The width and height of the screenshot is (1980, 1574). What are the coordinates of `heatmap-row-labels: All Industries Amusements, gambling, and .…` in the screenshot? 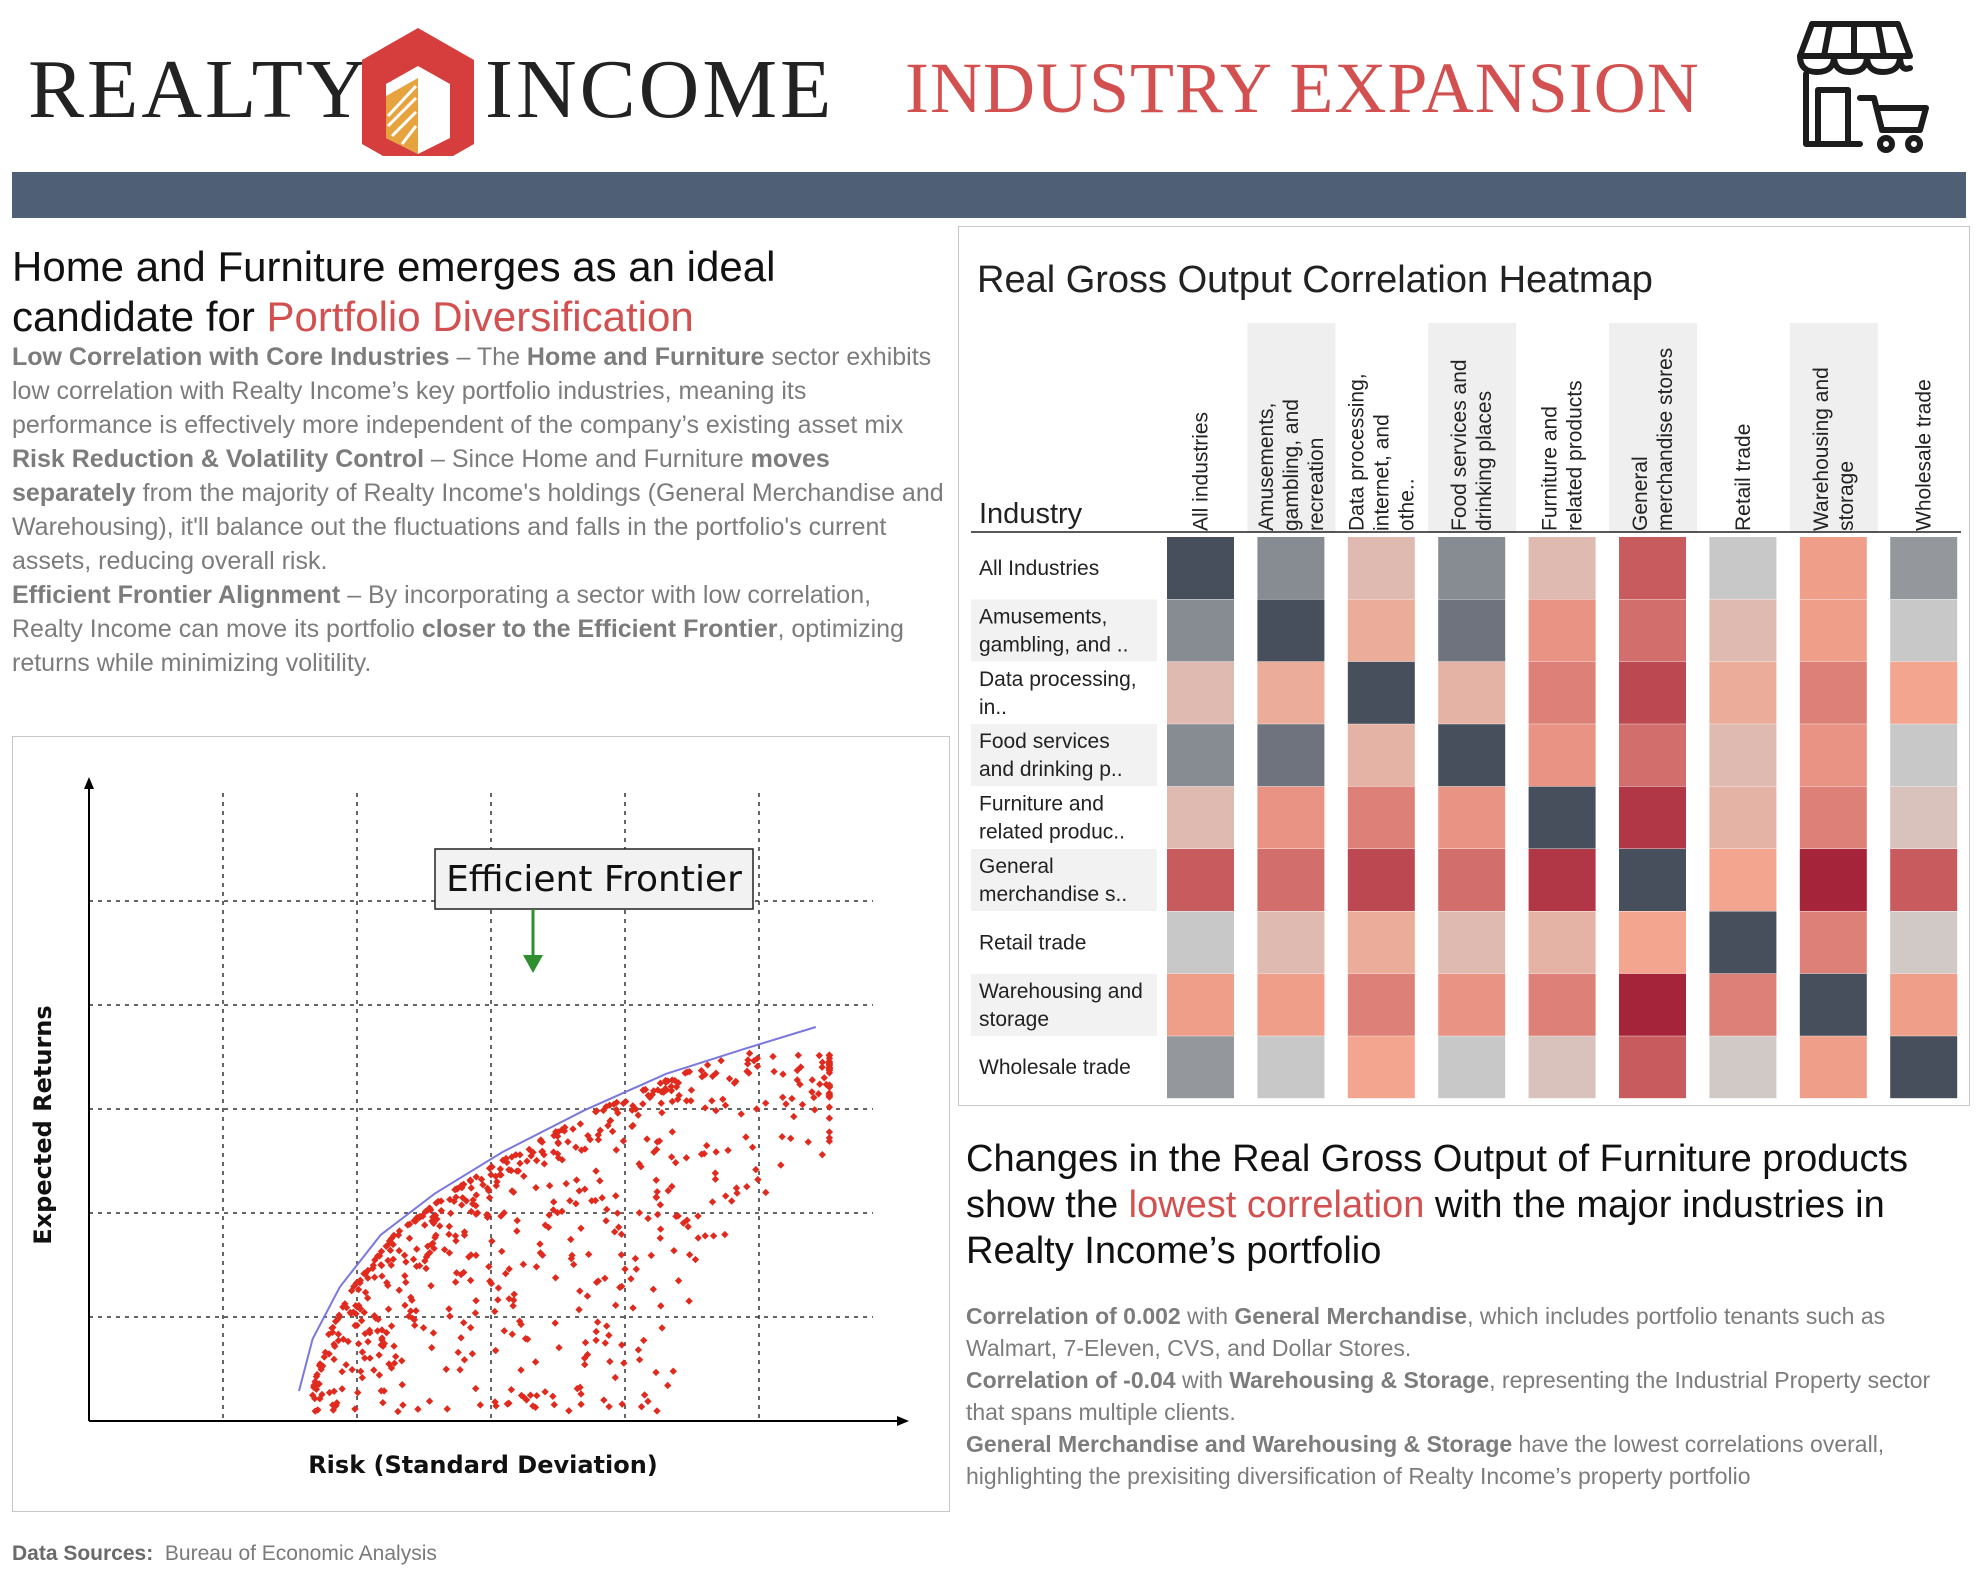 It's located at (1061, 818).